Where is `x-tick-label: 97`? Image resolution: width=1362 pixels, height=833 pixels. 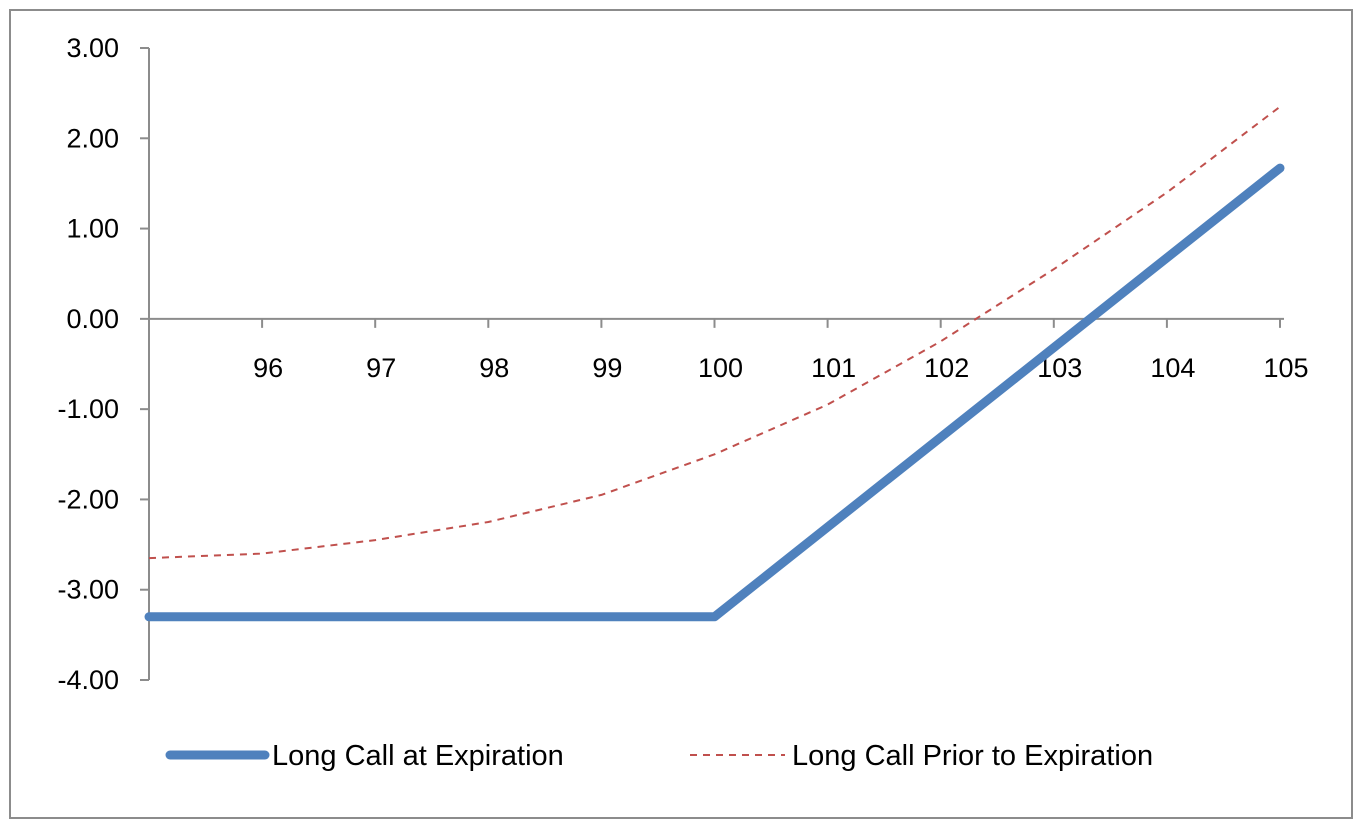 x-tick-label: 97 is located at coordinates (381, 368).